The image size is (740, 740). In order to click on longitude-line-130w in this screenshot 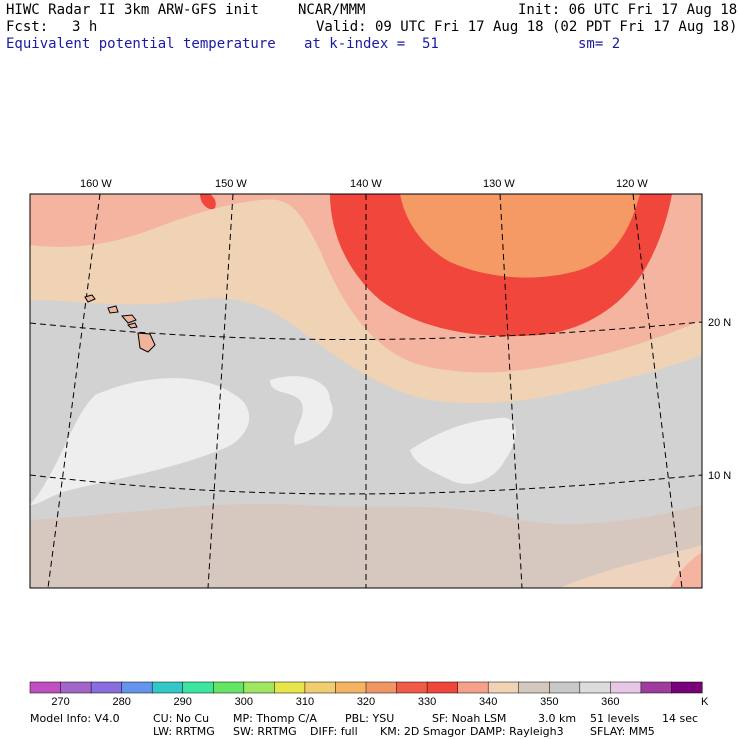, I will do `click(511, 391)`.